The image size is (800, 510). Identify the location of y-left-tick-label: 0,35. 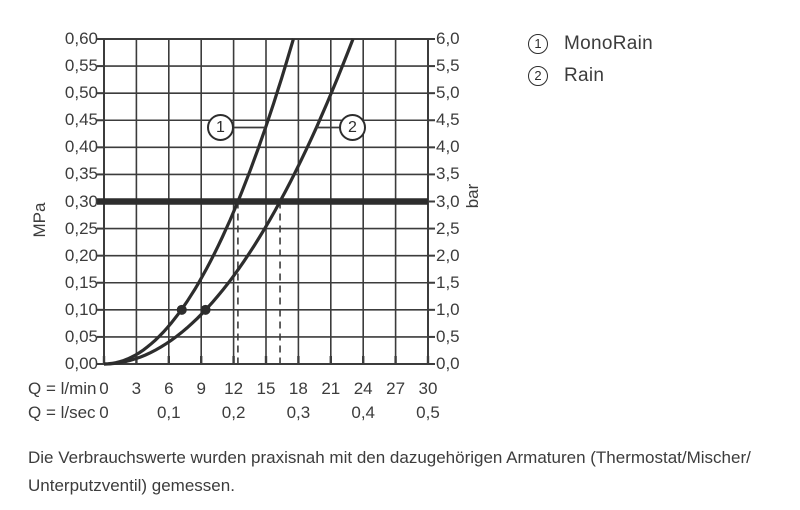
(81, 174).